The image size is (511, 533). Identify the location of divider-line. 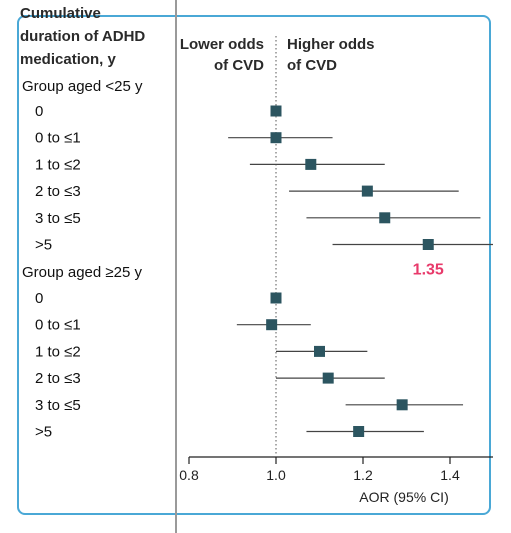
(176, 266).